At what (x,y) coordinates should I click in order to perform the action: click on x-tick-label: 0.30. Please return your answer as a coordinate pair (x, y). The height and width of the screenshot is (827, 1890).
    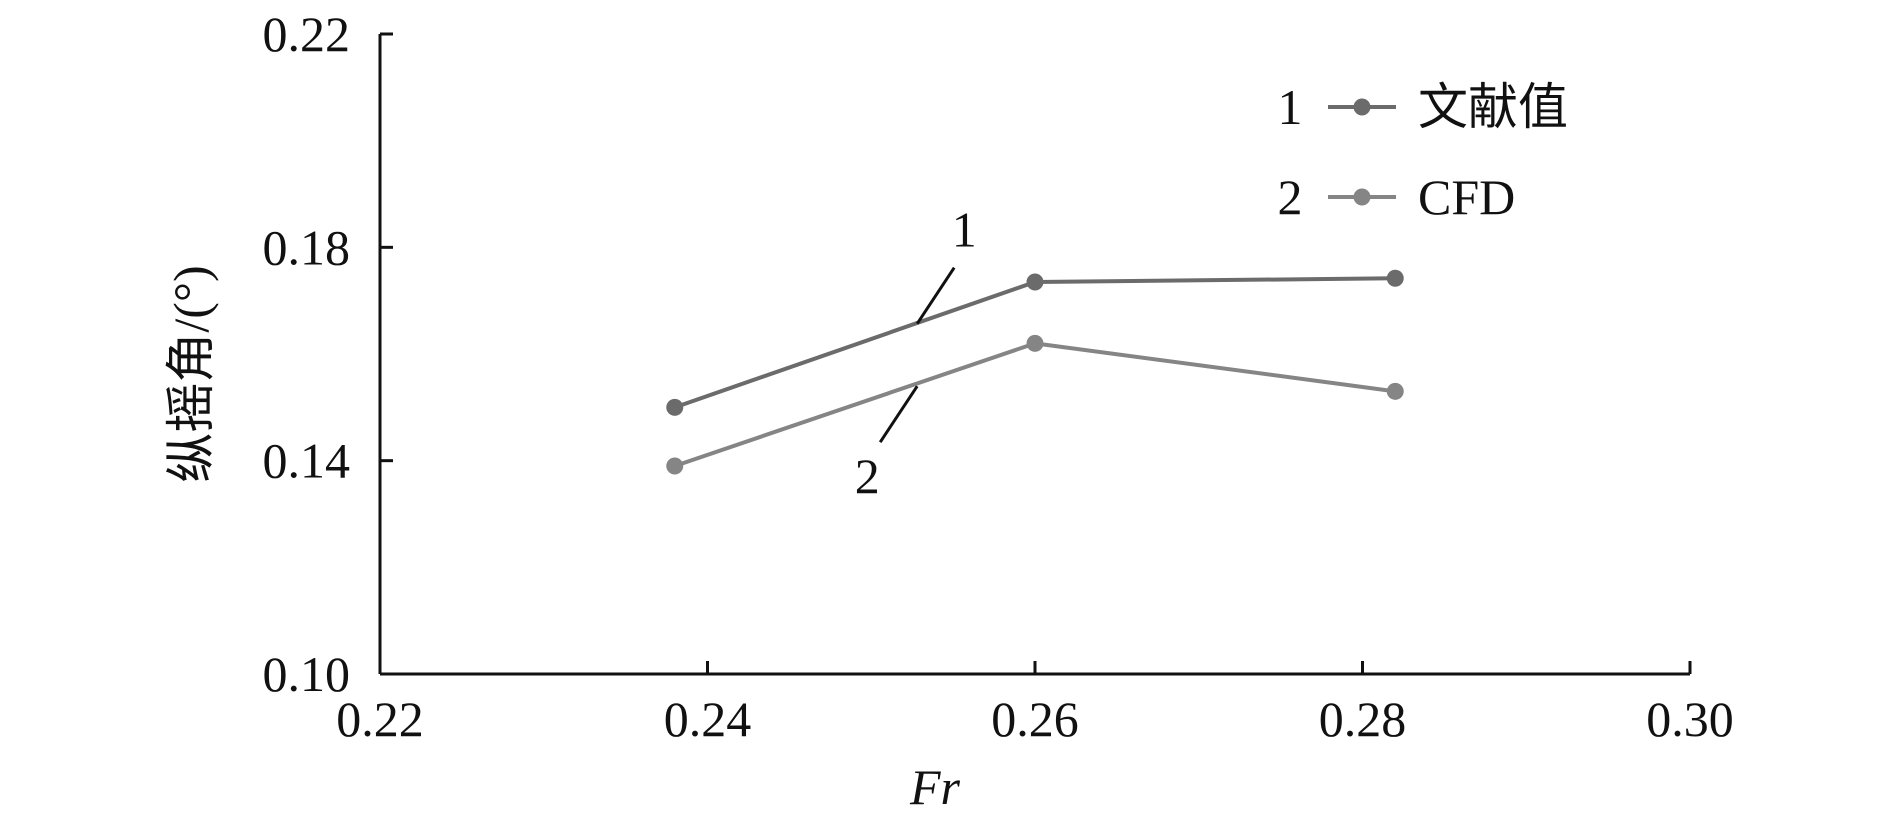
    Looking at the image, I should click on (1690, 719).